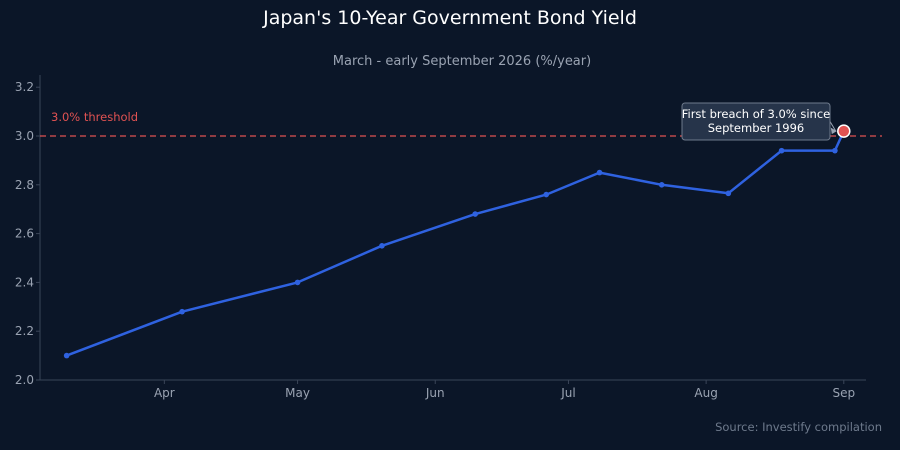  What do you see at coordinates (24, 185) in the screenshot?
I see `y-tick-label: 2.8` at bounding box center [24, 185].